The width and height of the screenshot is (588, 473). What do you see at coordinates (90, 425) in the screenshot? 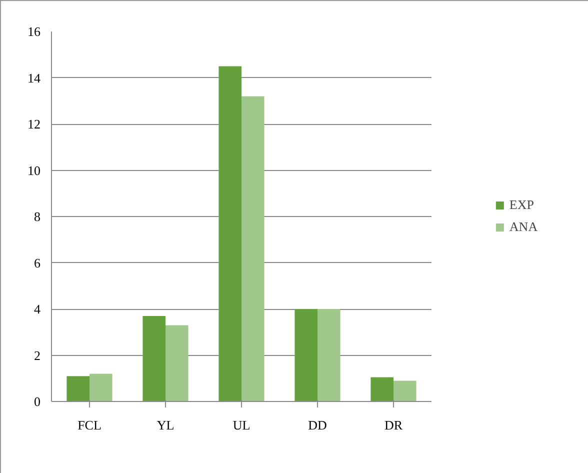
I see `x-tick-label: FCL` at bounding box center [90, 425].